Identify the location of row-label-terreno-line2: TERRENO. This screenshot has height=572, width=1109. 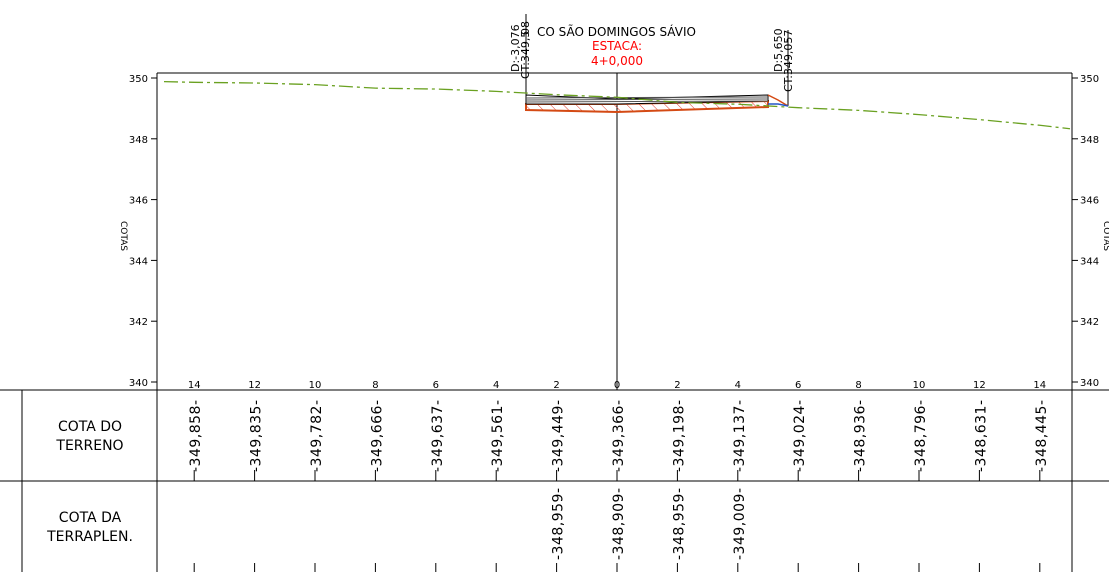
(89, 446).